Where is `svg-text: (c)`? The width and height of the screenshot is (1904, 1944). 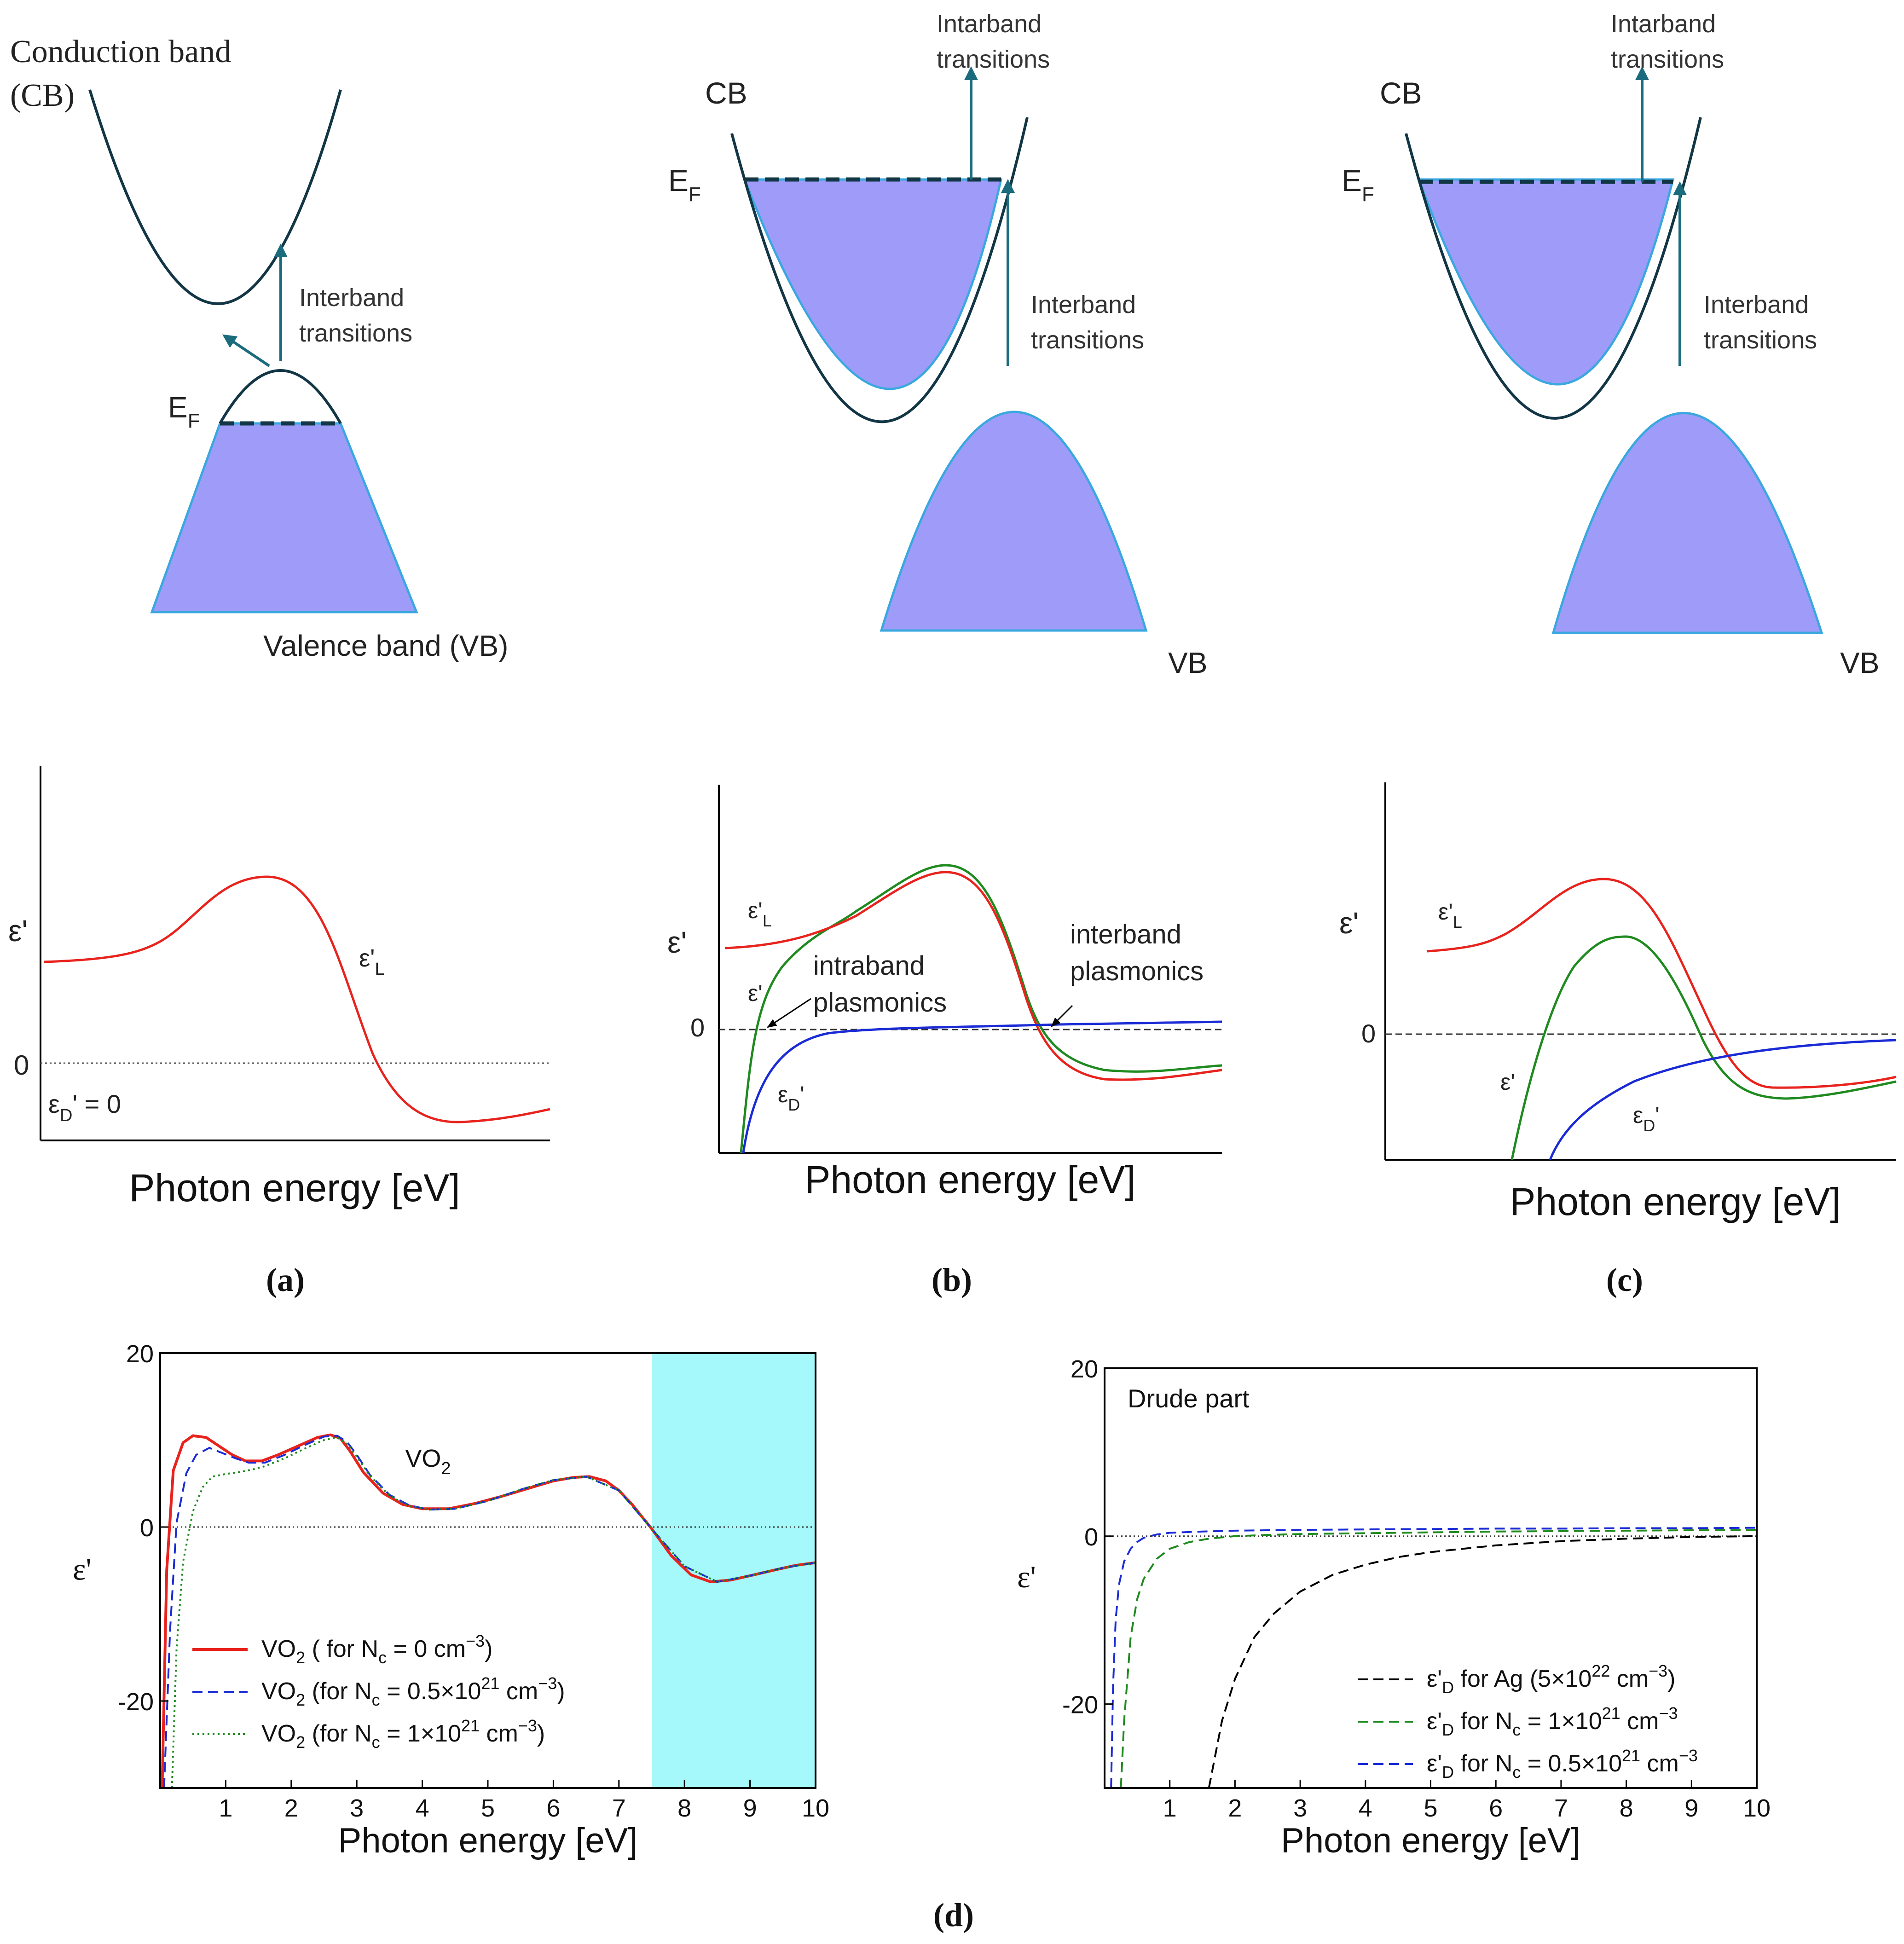 svg-text: (c) is located at coordinates (1624, 1279).